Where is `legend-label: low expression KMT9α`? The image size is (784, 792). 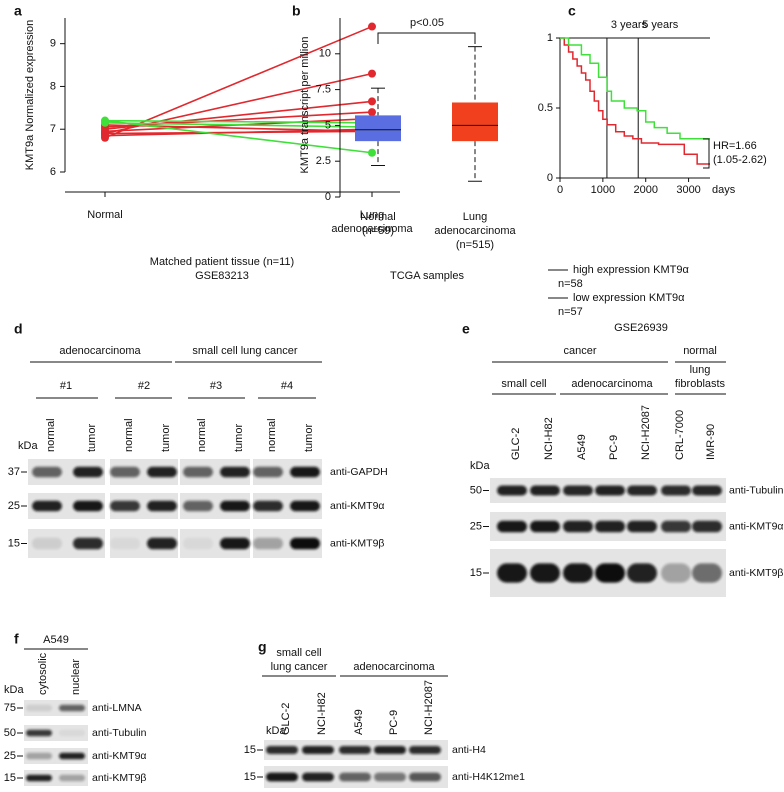
legend-label: low expression KMT9α is located at coordinates (629, 298).